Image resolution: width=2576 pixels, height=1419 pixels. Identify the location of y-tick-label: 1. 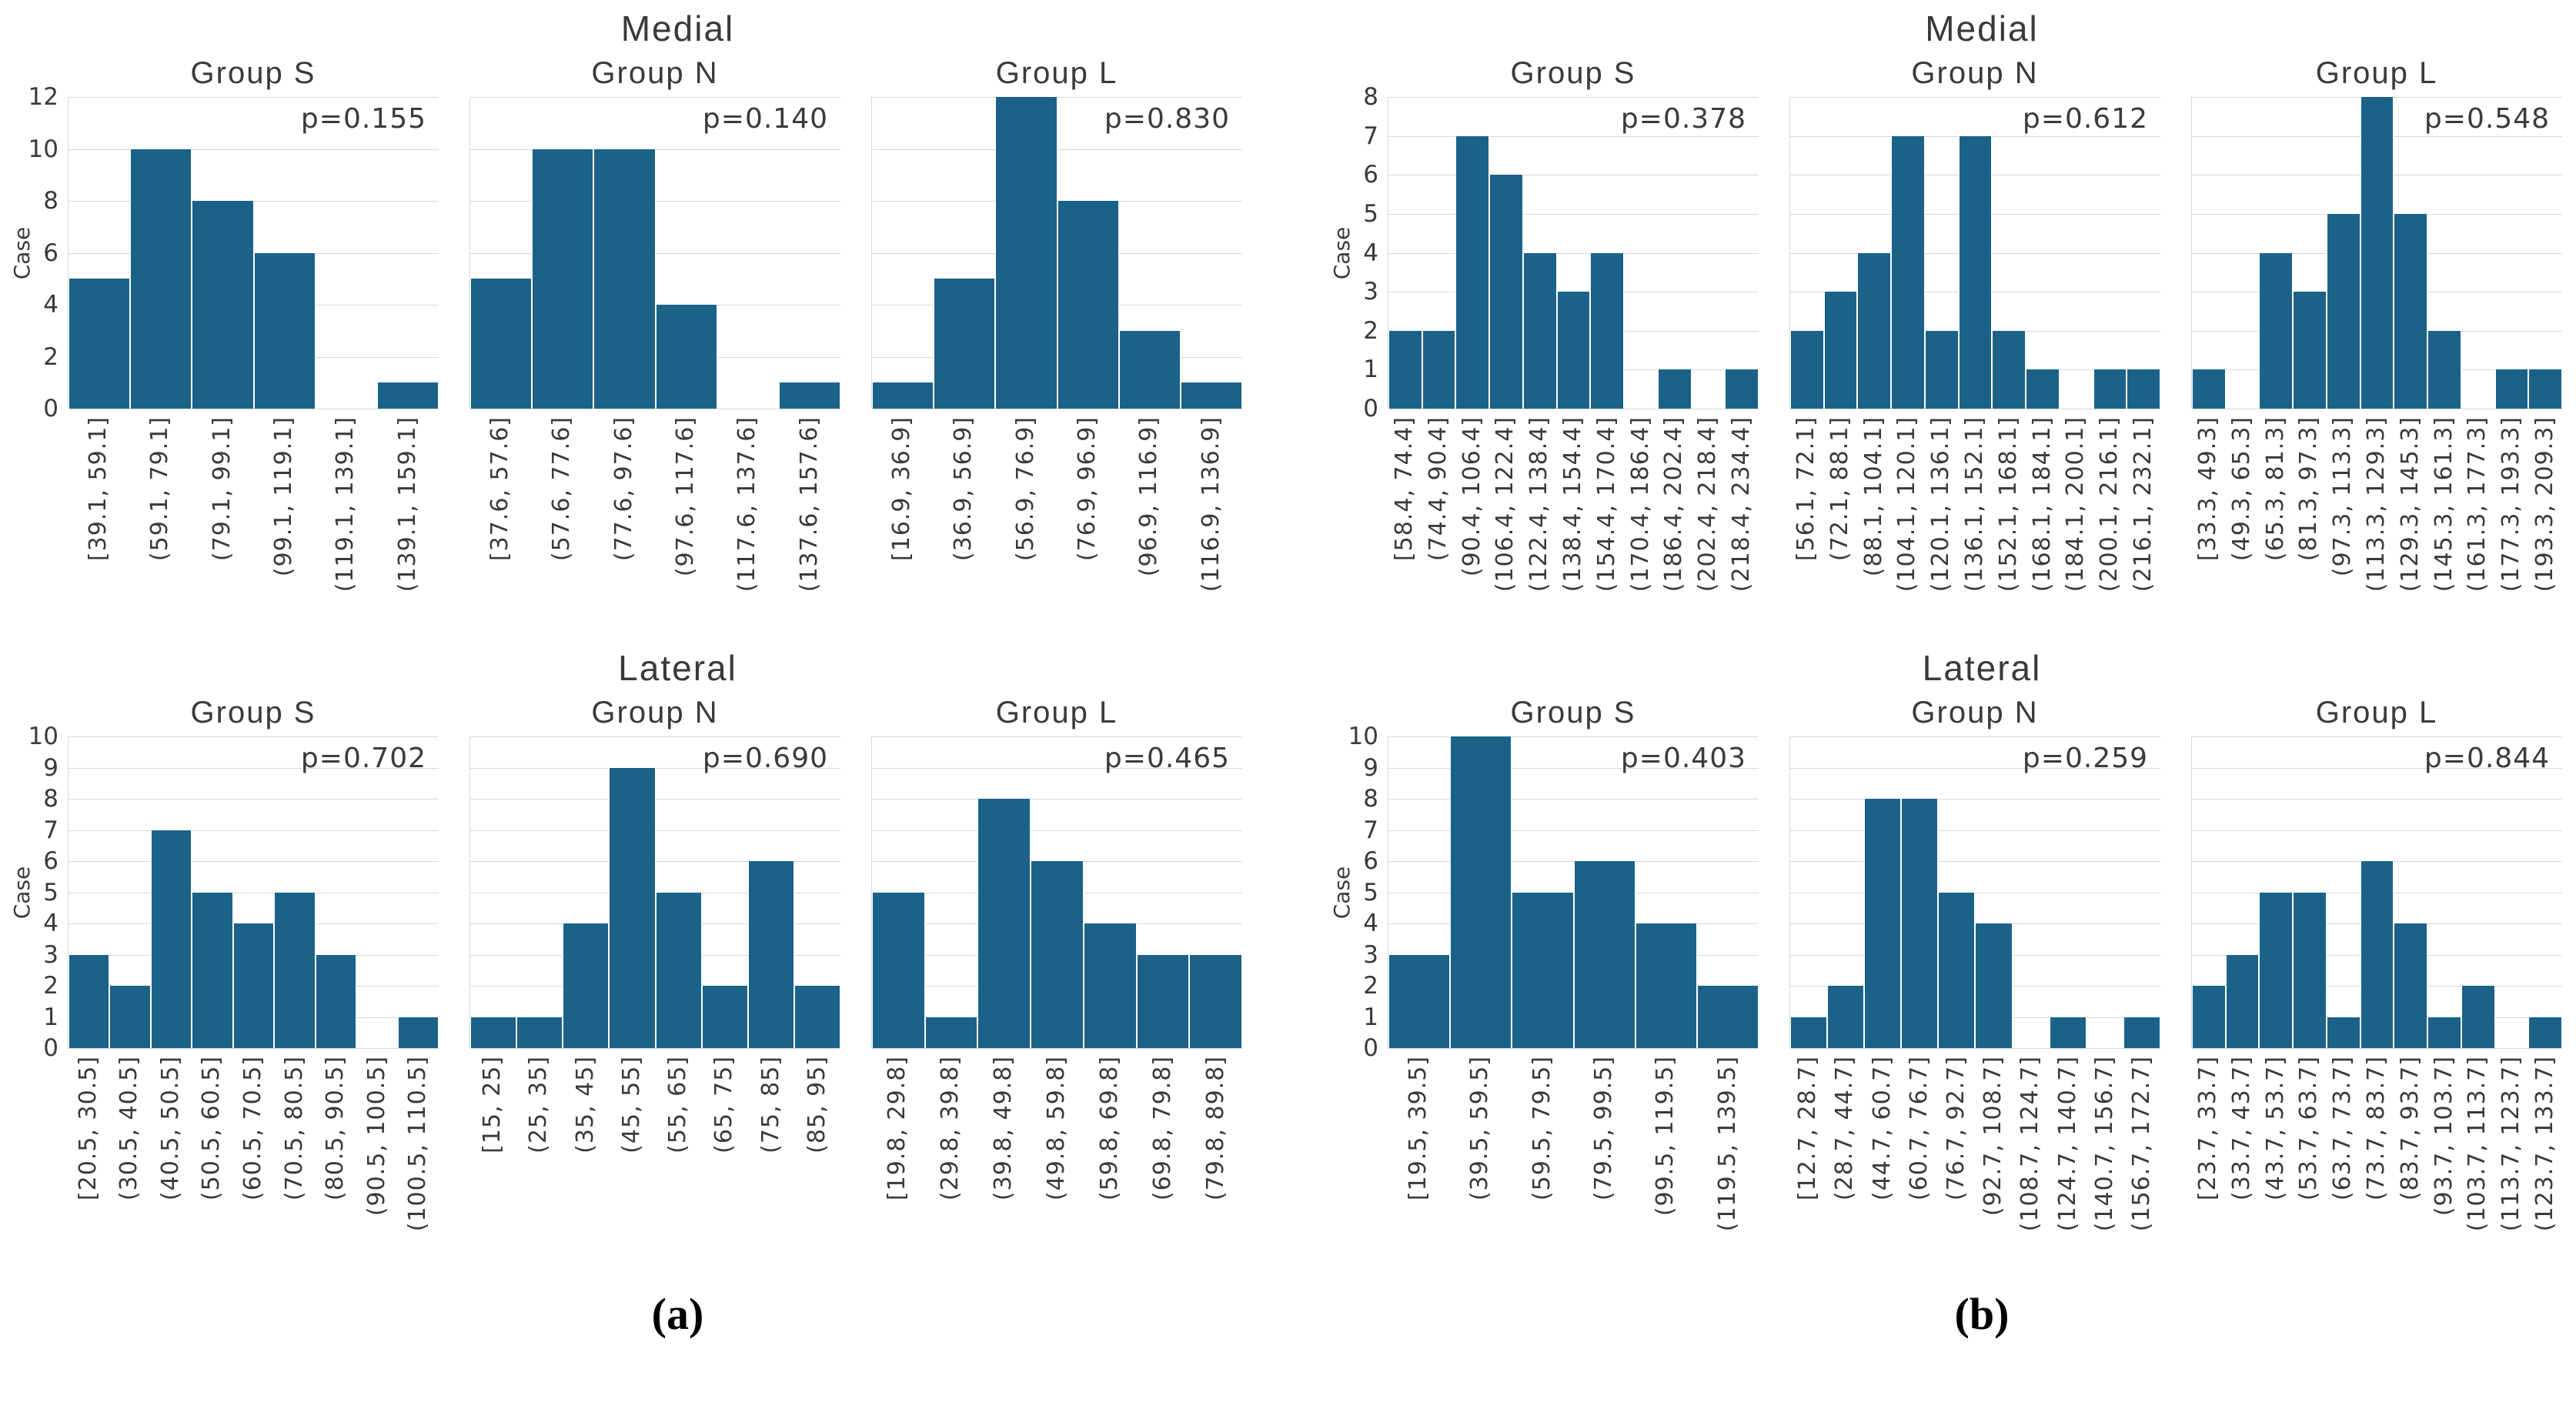
(1370, 370).